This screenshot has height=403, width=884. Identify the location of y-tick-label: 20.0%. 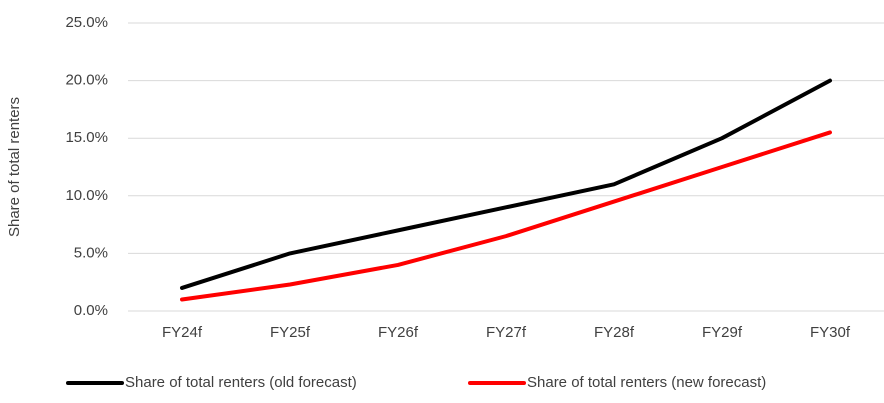
(86, 80).